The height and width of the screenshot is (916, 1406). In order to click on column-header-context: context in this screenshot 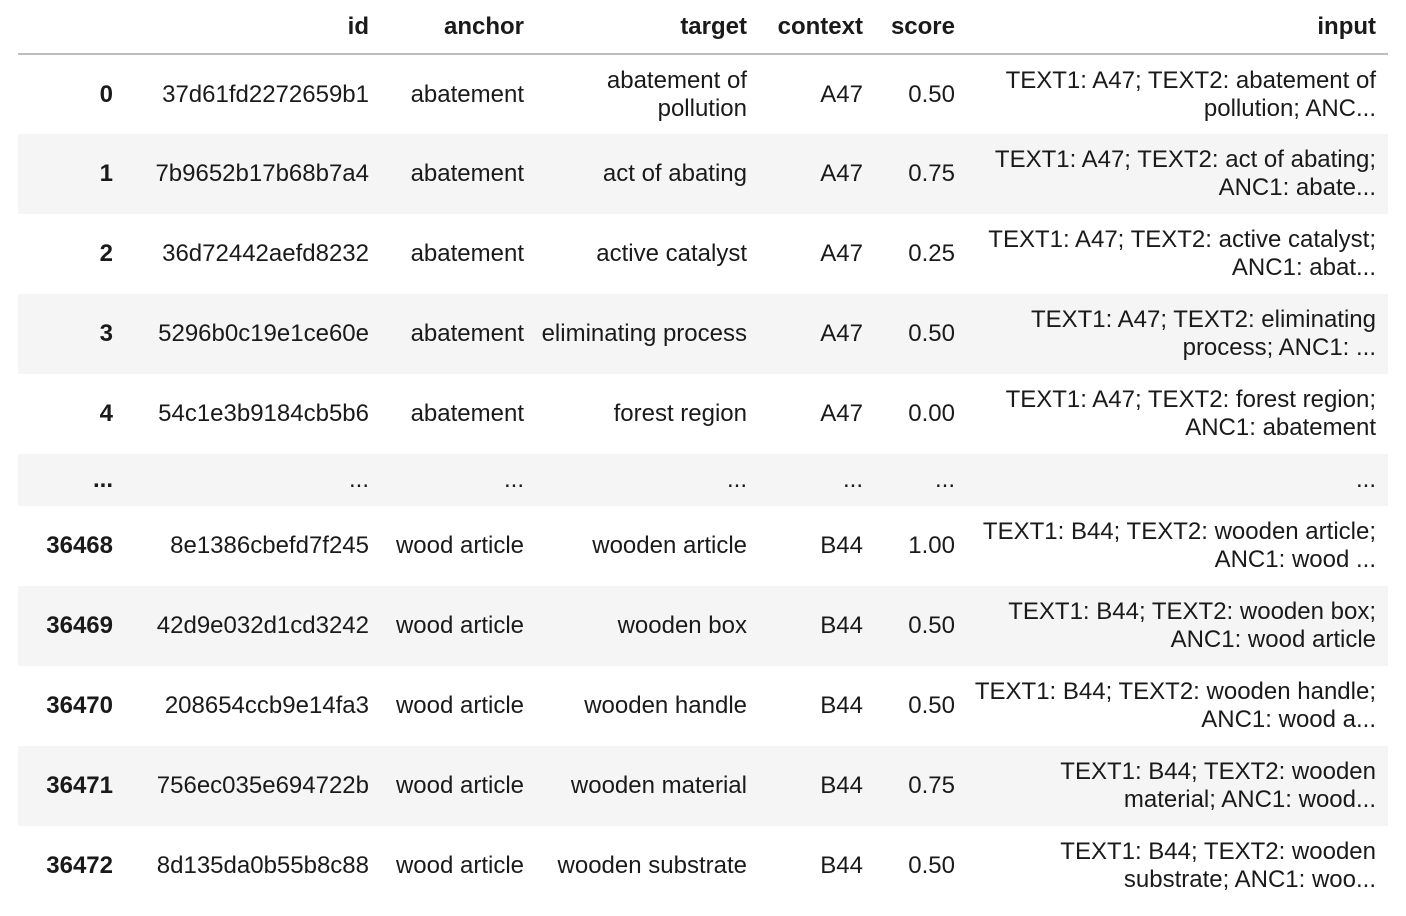, I will do `click(817, 27)`.